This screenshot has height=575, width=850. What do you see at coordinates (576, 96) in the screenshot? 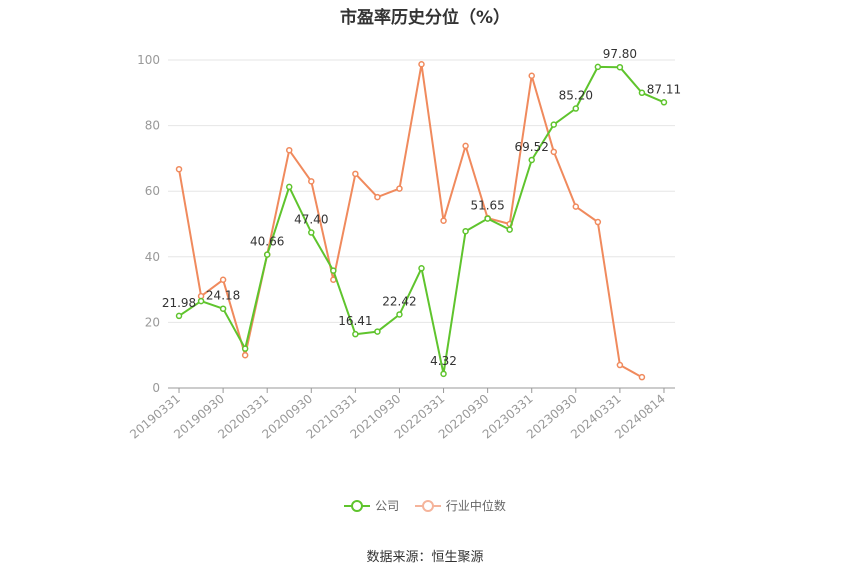
I see `data-label: 85.20` at bounding box center [576, 96].